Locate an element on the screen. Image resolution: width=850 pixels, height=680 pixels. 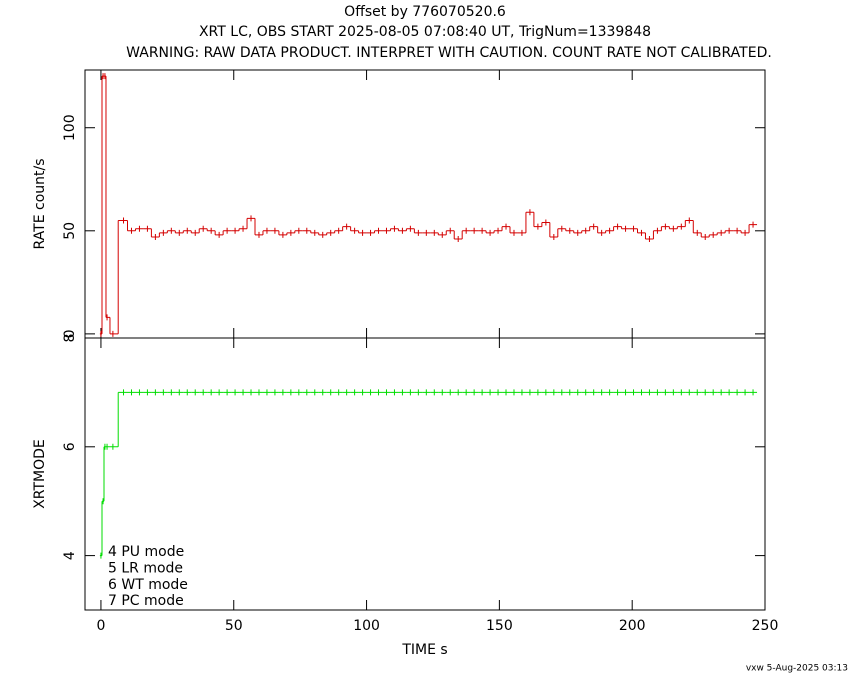
x-tick-label: 200 is located at coordinates (632, 626).